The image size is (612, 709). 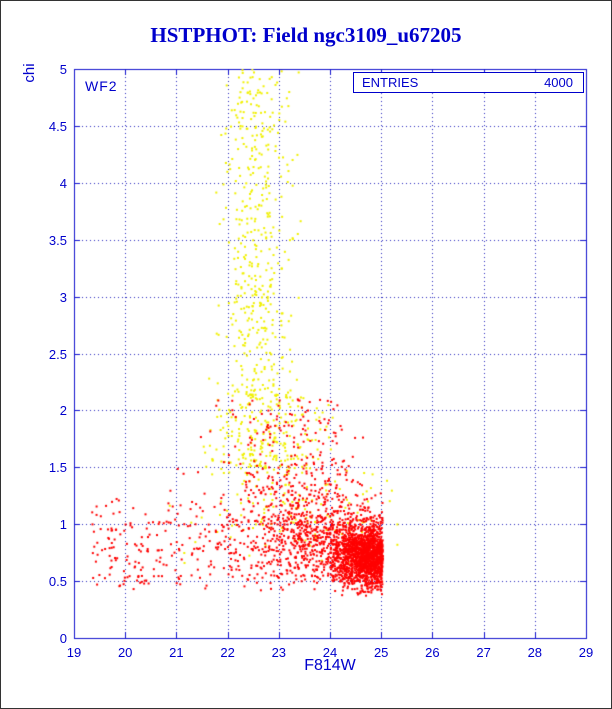 What do you see at coordinates (390, 82) in the screenshot?
I see `stats-entries-label: ENTRIES` at bounding box center [390, 82].